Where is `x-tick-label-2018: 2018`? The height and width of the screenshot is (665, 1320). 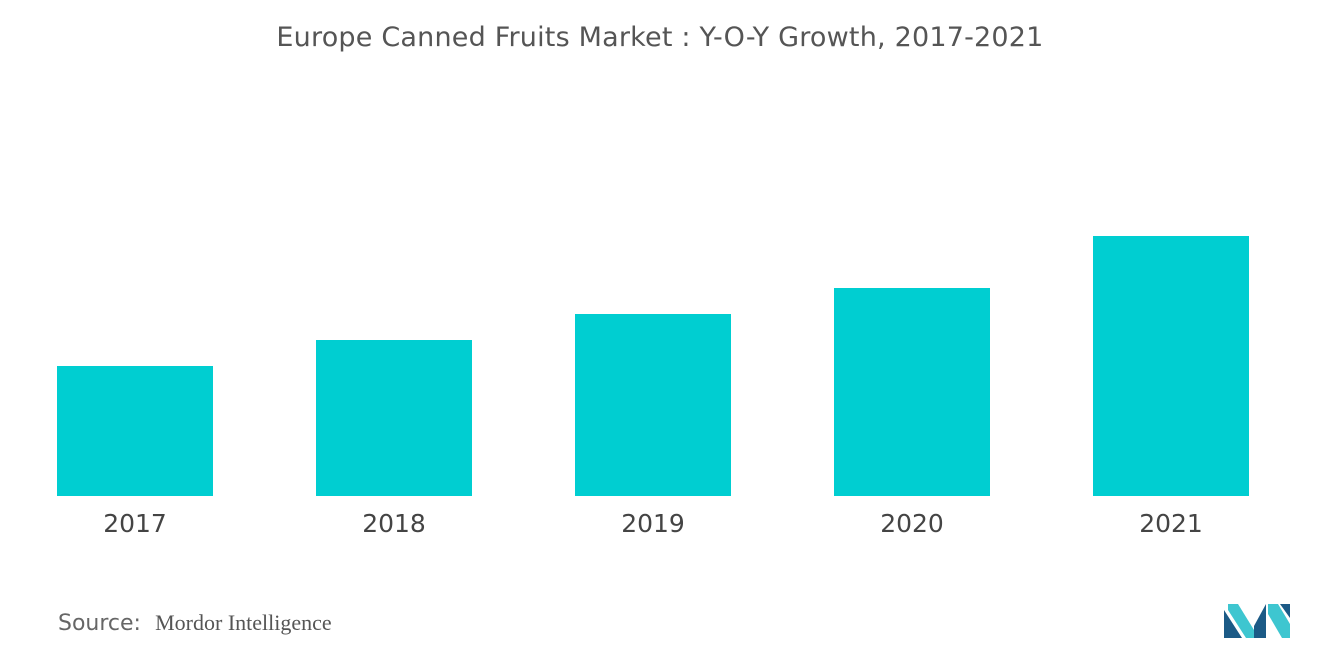 x-tick-label-2018: 2018 is located at coordinates (394, 523).